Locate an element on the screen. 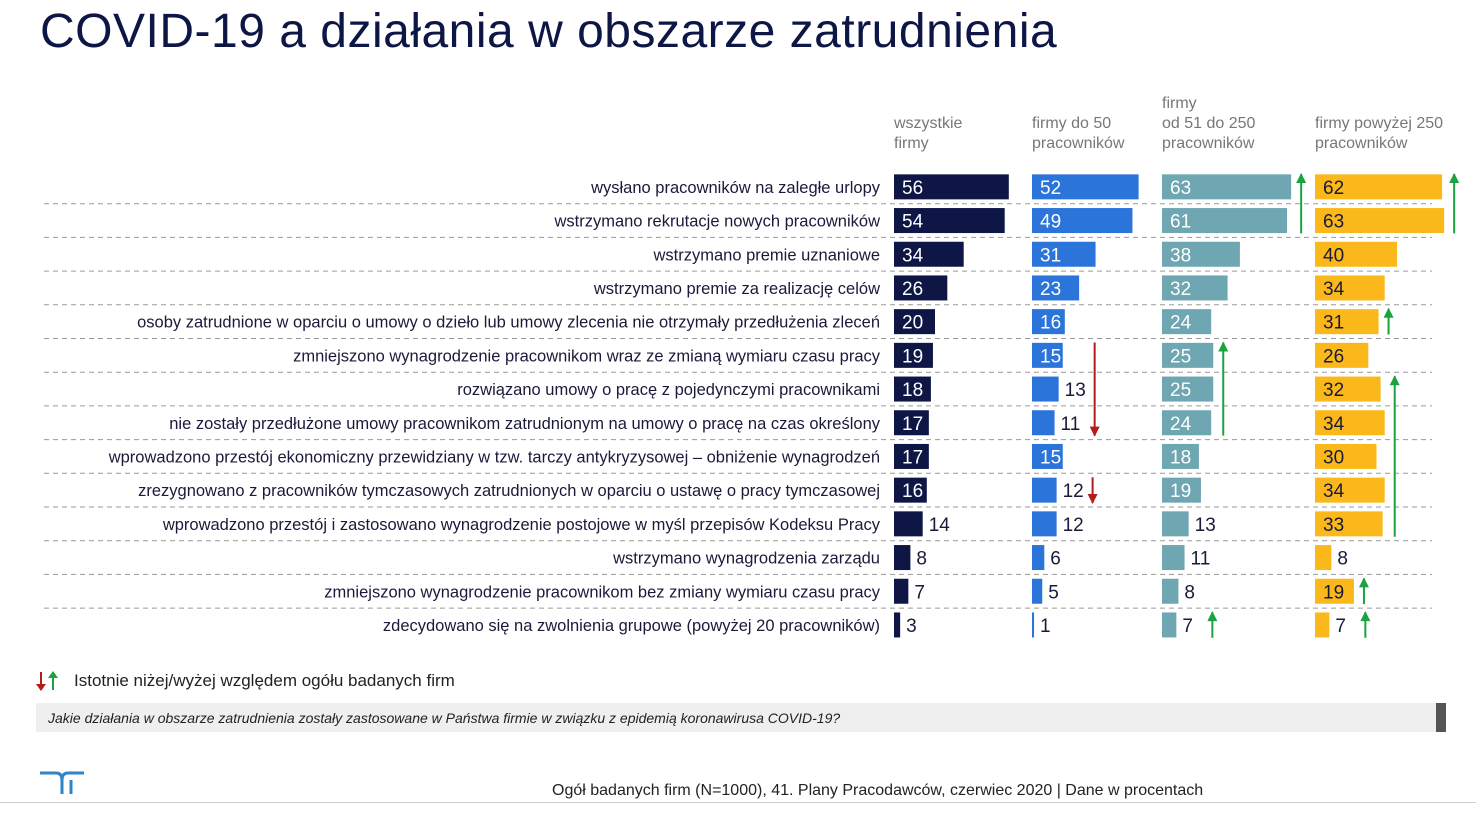  data-label: 61 is located at coordinates (1180, 222).